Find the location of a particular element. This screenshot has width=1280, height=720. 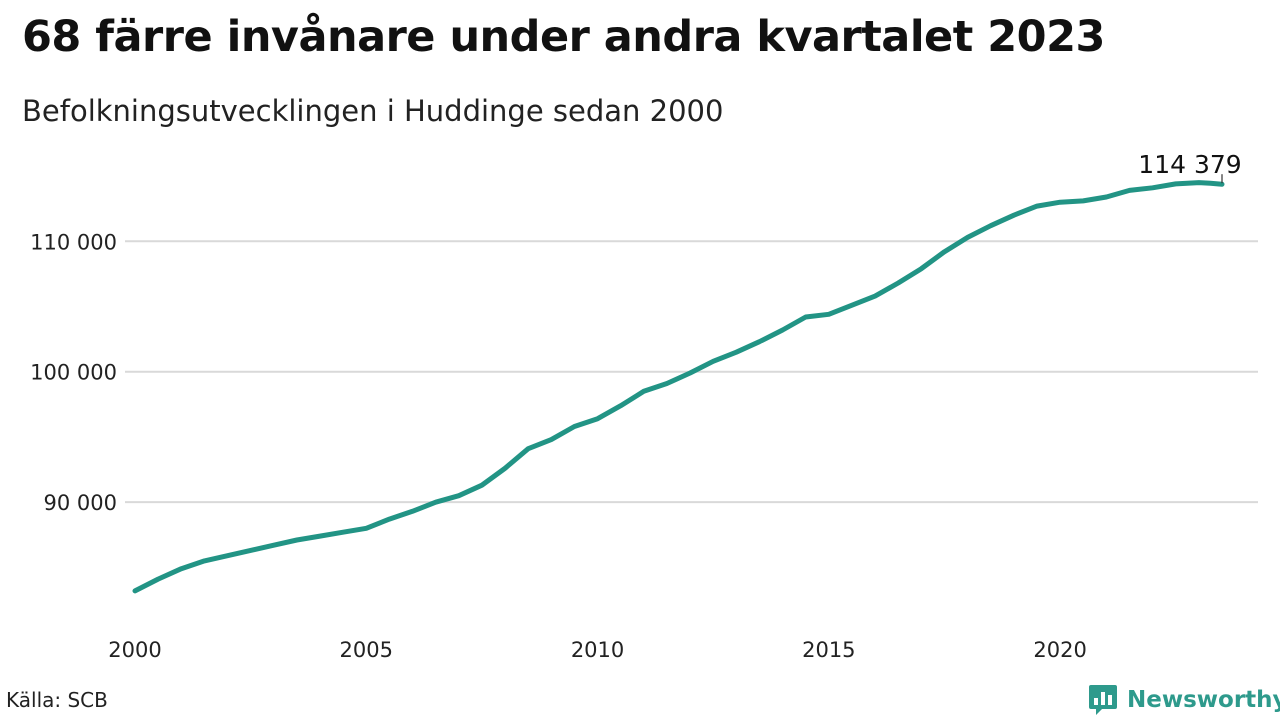

y-tick-label: 100 000 is located at coordinates (73, 373).